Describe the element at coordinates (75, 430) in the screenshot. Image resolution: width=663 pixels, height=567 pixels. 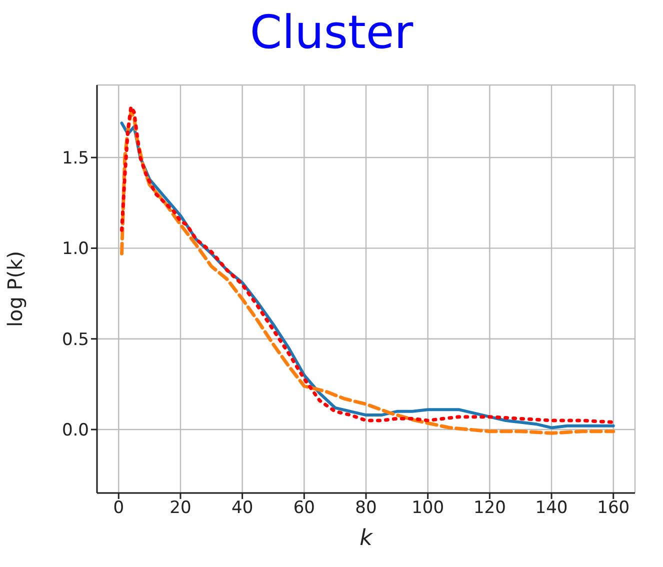
I see `y-tick-label: 0.0` at that location.